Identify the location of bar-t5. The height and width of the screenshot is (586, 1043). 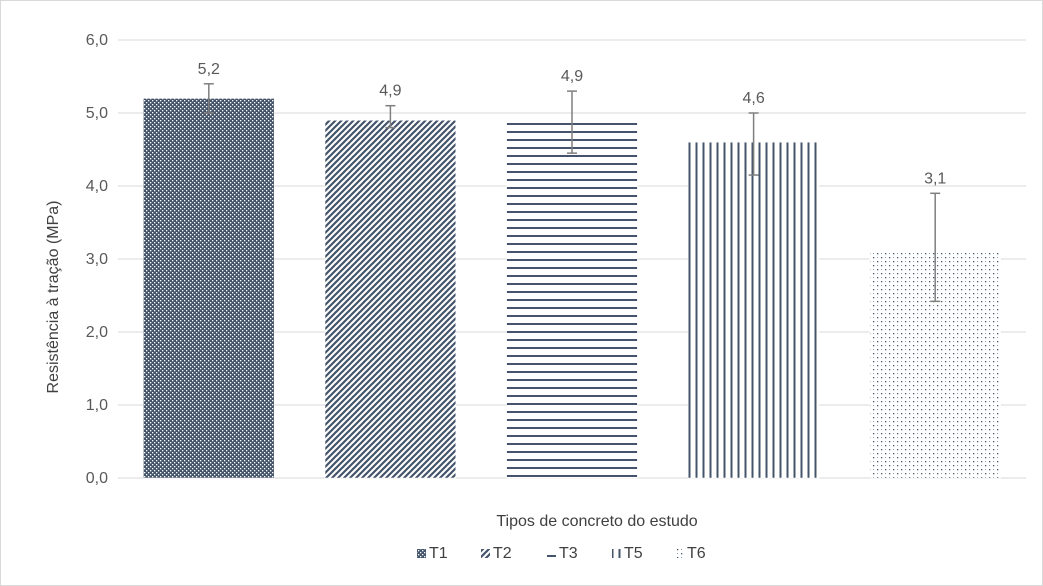
(753, 310).